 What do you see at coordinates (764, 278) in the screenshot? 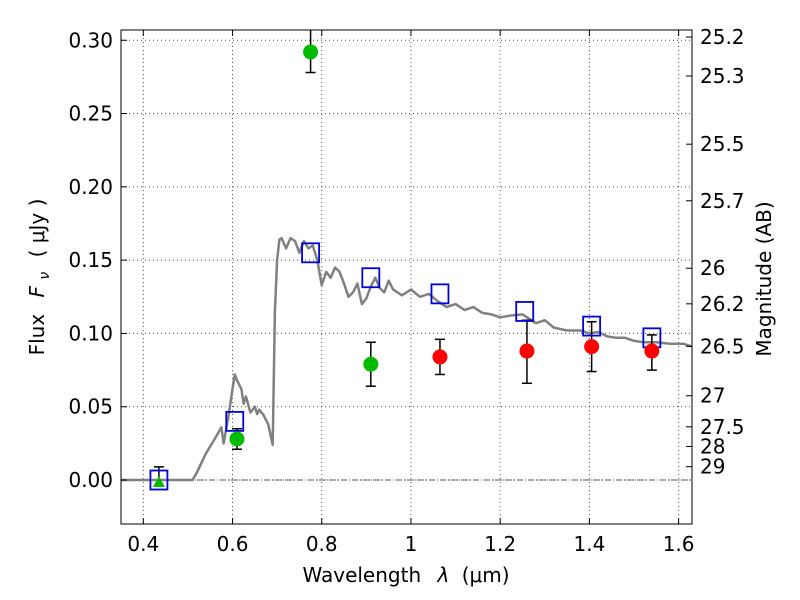
I see `y2-axis-label: Magnitude (AB)` at bounding box center [764, 278].